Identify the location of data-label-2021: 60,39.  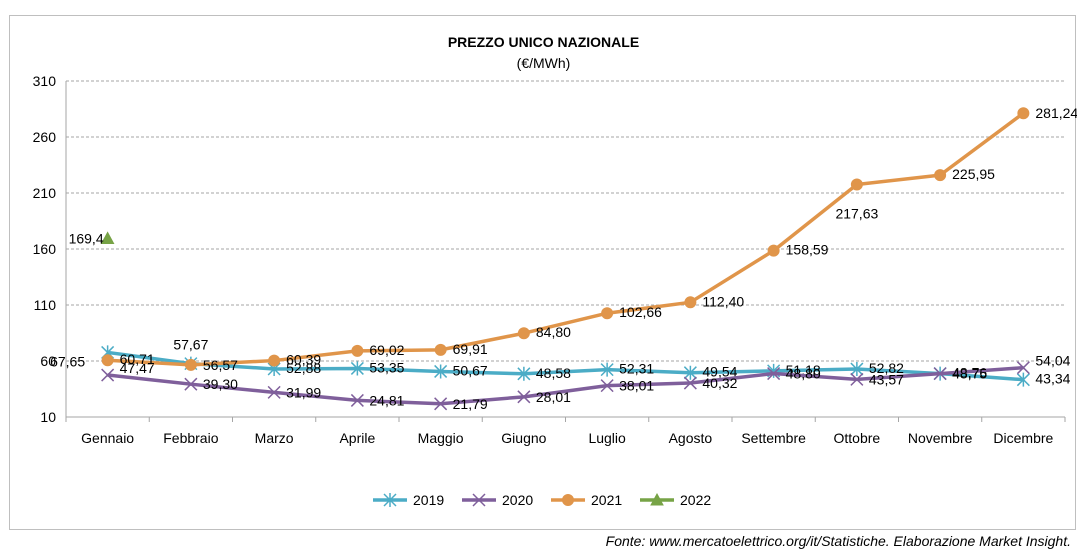
(303, 360).